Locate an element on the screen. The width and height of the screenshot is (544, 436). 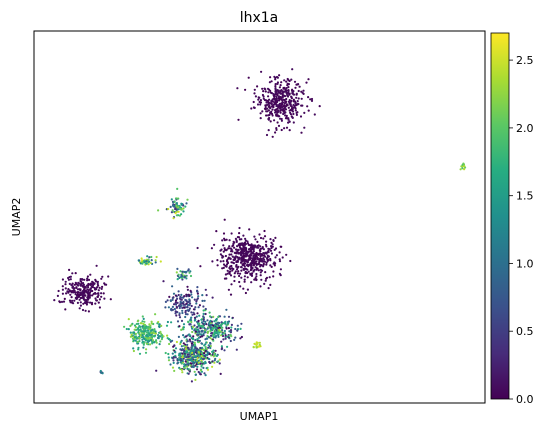
colorbar-tick-label: 2.5 is located at coordinates (525, 60).